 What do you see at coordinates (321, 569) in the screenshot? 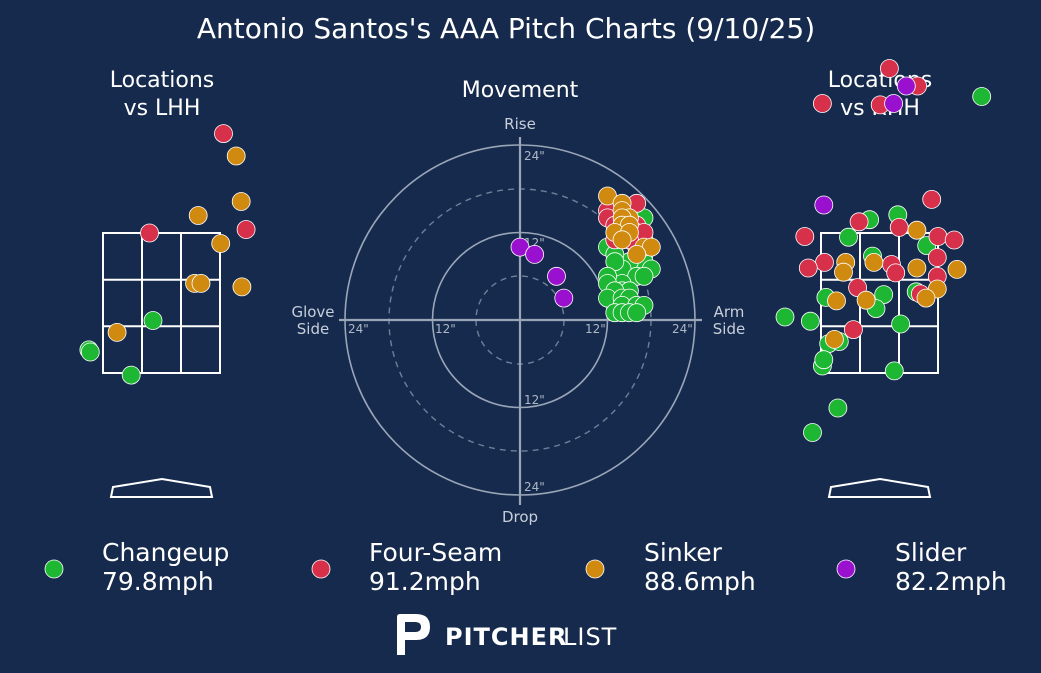
I see `legend-marker-four-seam` at bounding box center [321, 569].